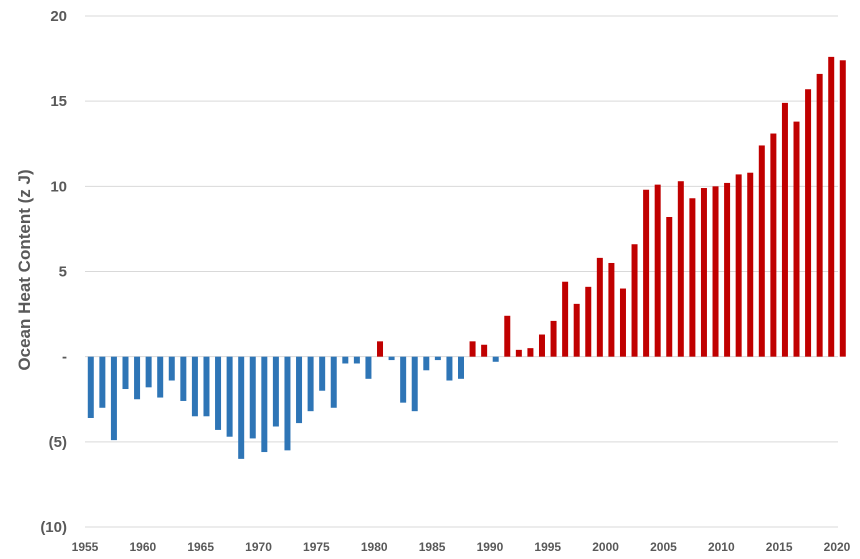 The image size is (860, 559). Describe the element at coordinates (680, 269) in the screenshot. I see `bar-2006` at that location.